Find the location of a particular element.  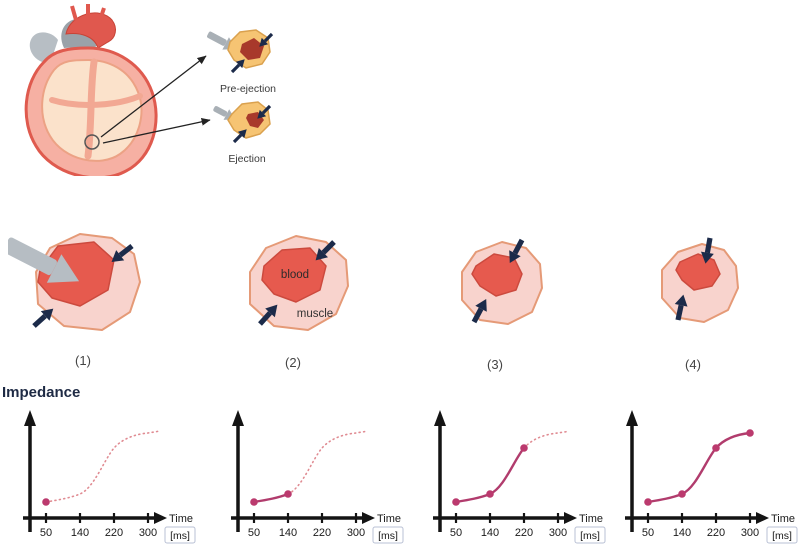

impedance-graph-4: 50 140 220 300 Time [ms] is located at coordinates (711, 477).